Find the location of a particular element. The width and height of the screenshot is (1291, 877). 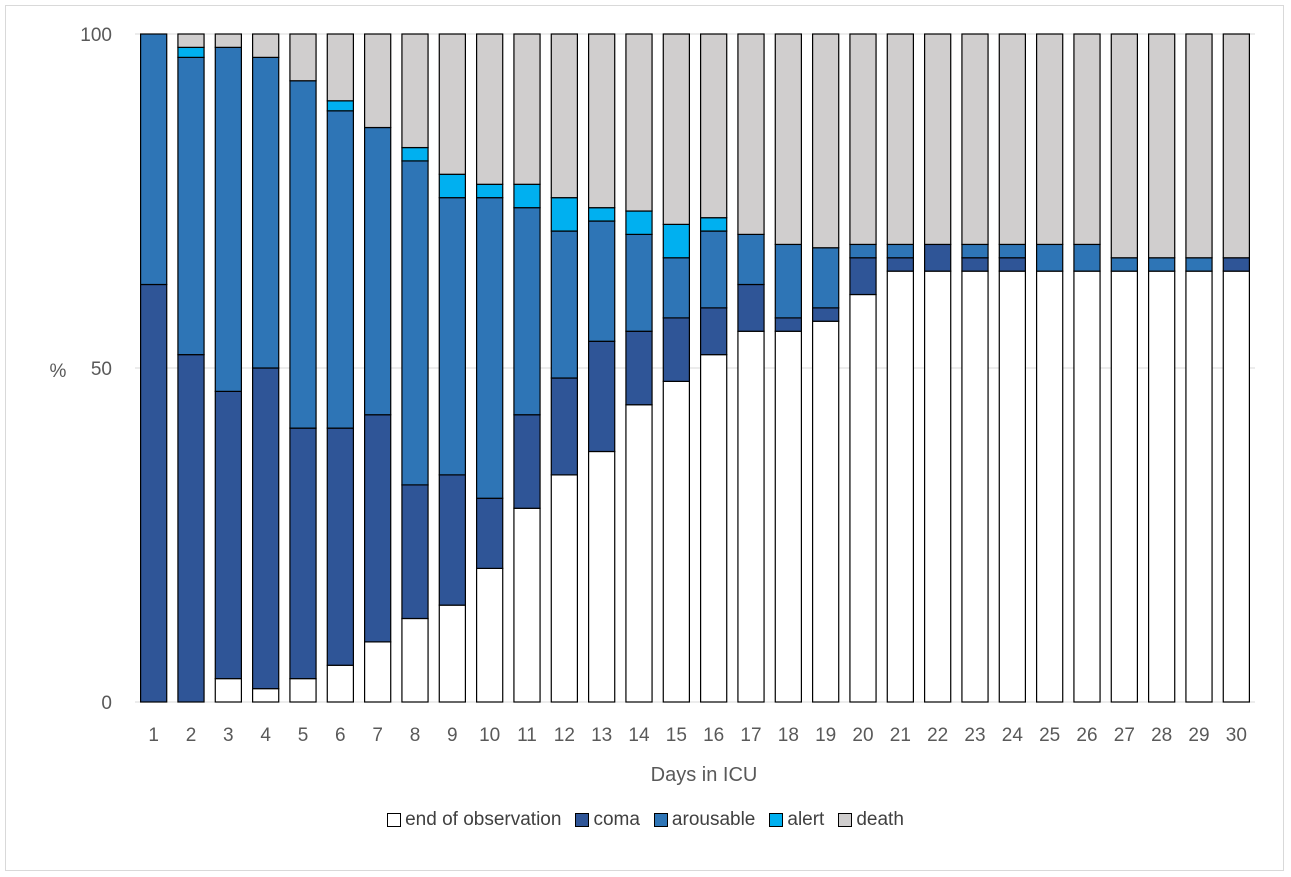

x-tick-label: 3 is located at coordinates (228, 735).